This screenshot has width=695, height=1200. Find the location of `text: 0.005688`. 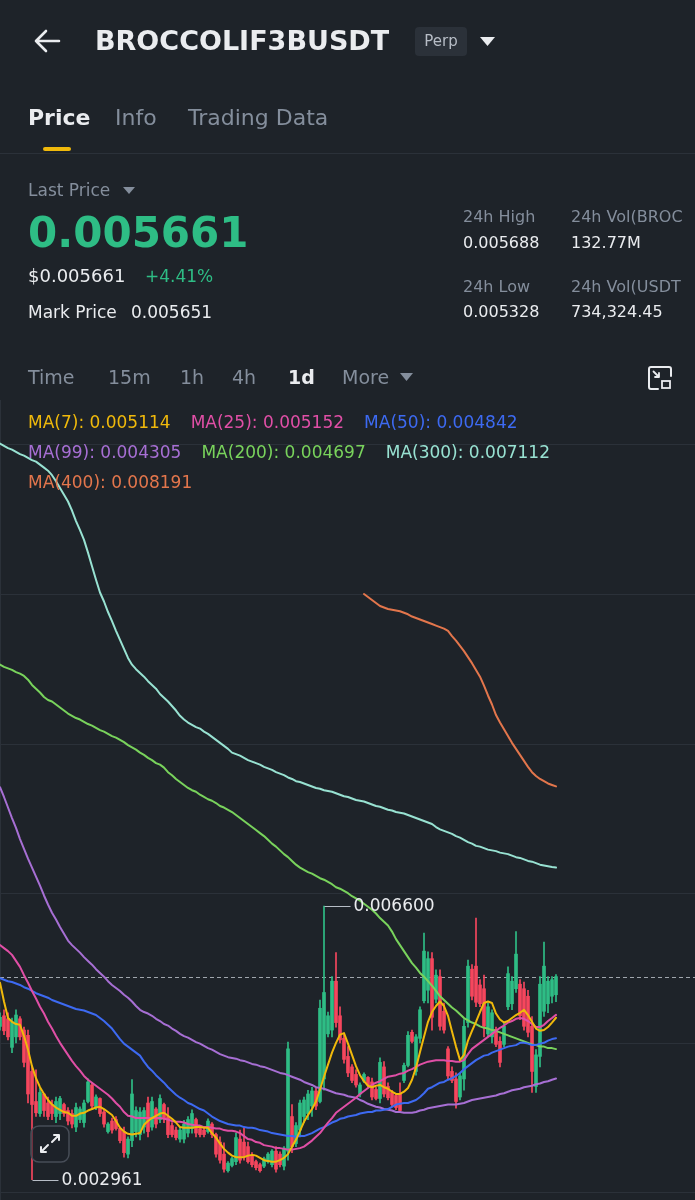

text: 0.005688 is located at coordinates (501, 243).